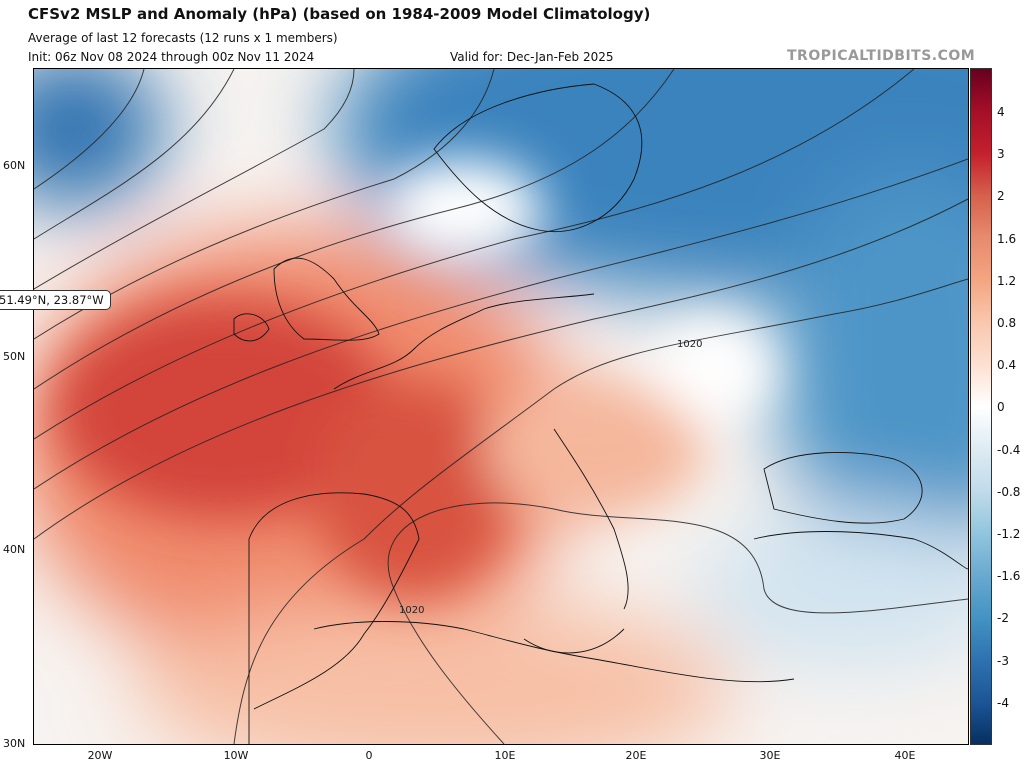 This screenshot has width=1024, height=766. What do you see at coordinates (1007, 365) in the screenshot?
I see `colorbar-tick-label: 0.4` at bounding box center [1007, 365].